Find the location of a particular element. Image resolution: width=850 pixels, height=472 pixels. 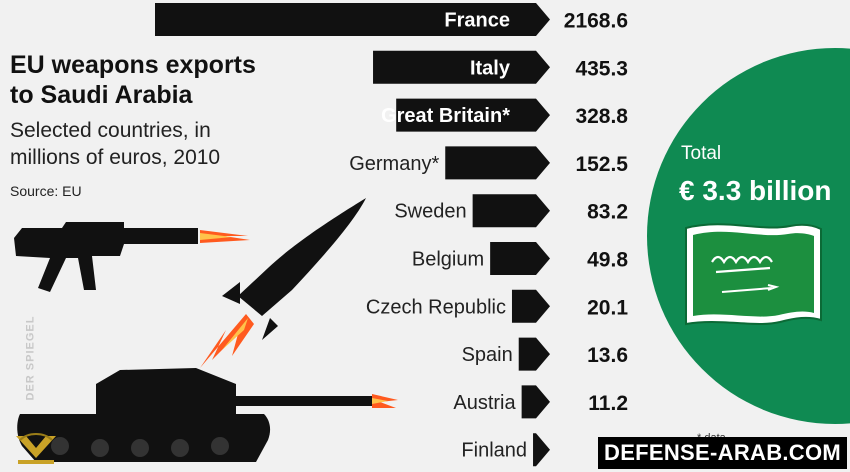

value-label: 11.2 is located at coordinates (608, 403).